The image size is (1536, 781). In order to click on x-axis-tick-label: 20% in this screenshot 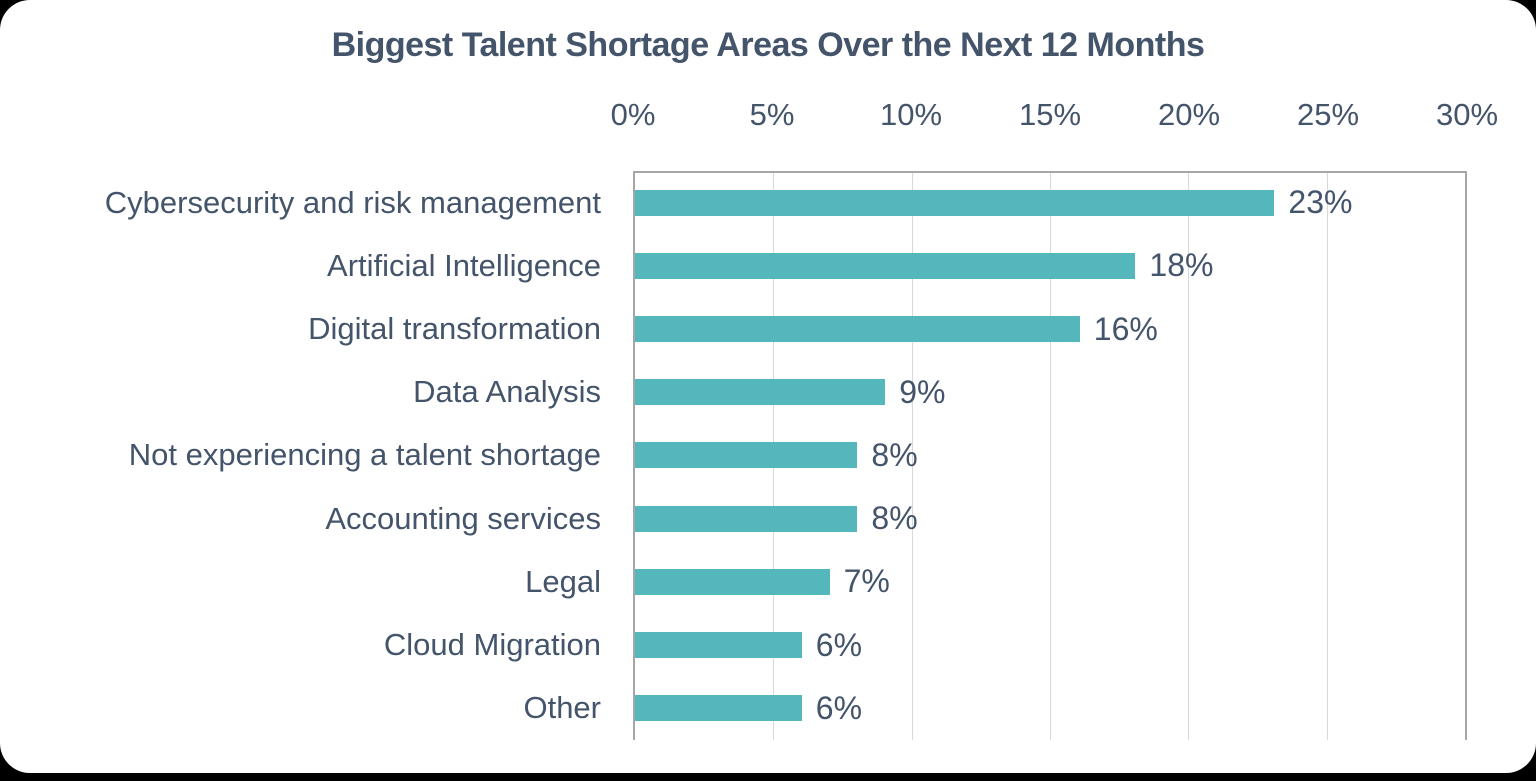, I will do `click(1189, 114)`.